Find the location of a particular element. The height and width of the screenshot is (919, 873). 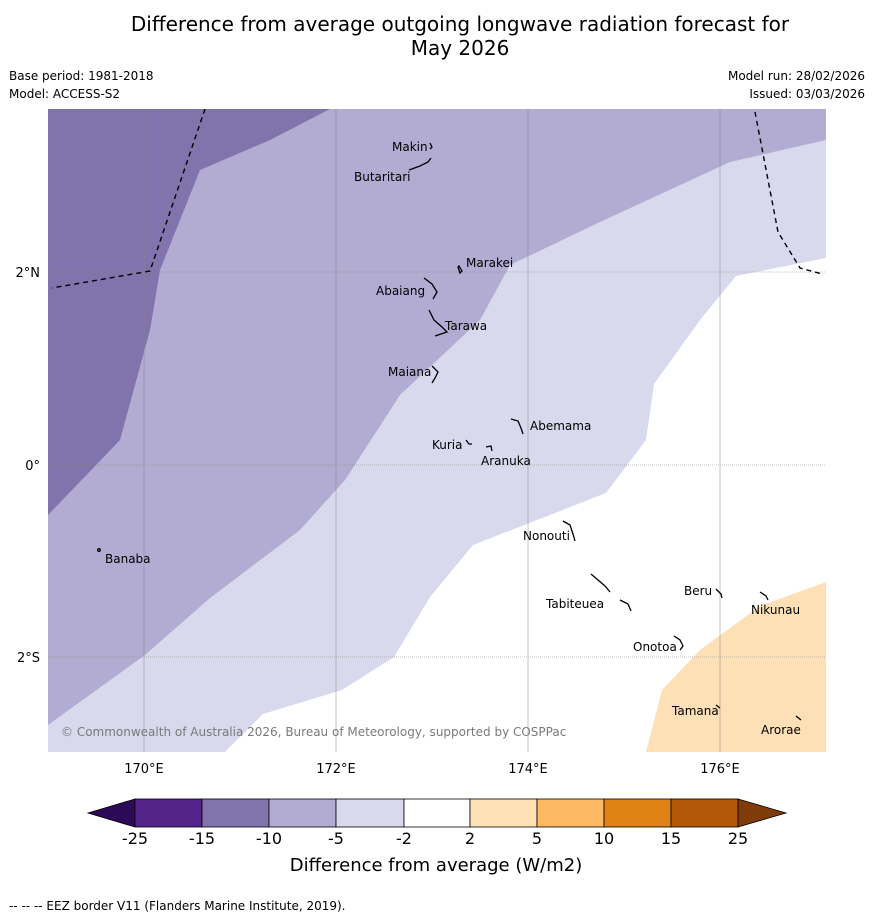

colorbar is located at coordinates (437, 813).